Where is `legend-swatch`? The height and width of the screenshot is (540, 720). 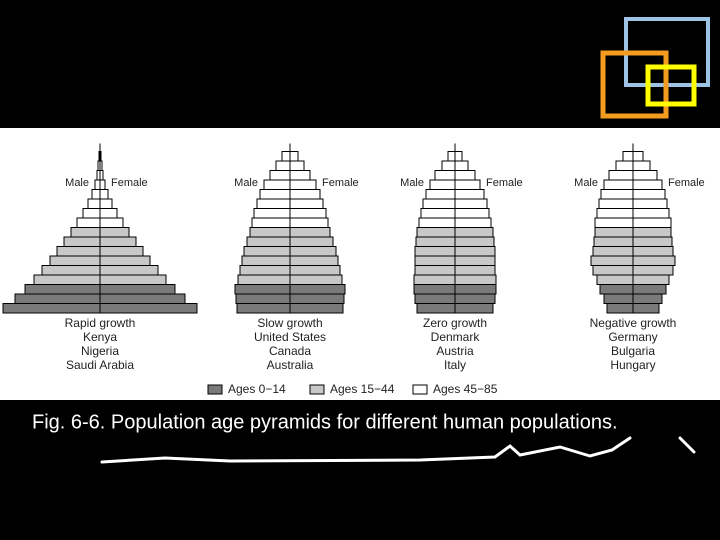
legend-swatch is located at coordinates (317, 389).